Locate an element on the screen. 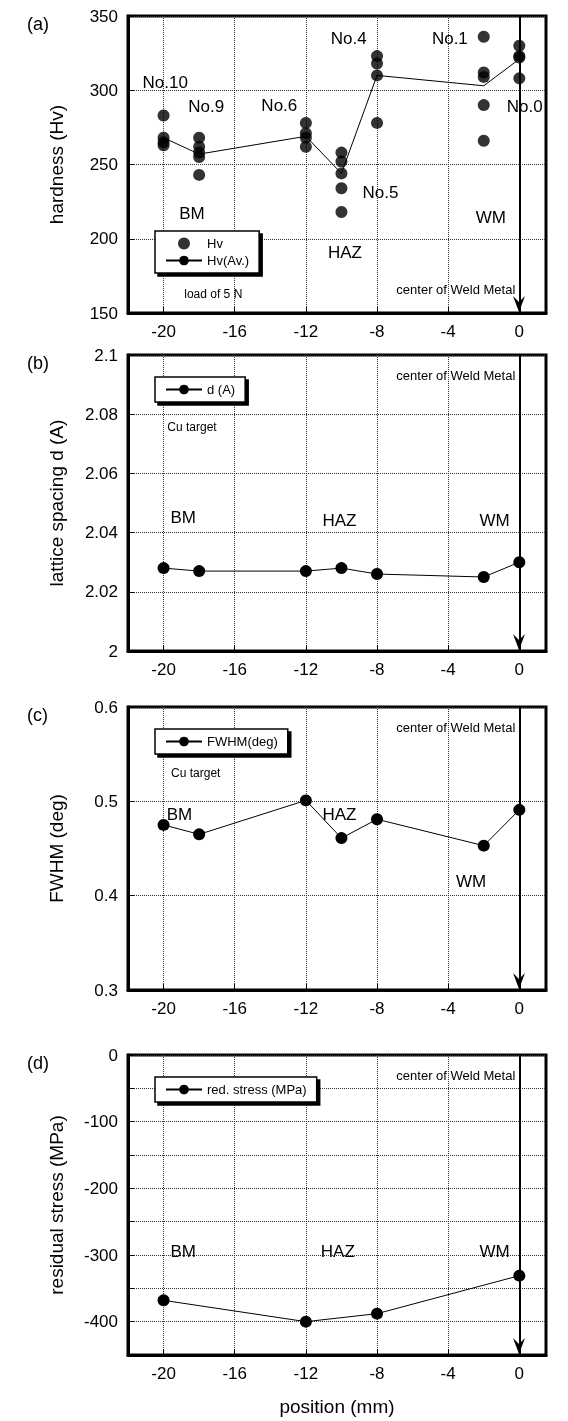 The image size is (568, 1421). y-tick-label: 2.02 is located at coordinates (101, 592).